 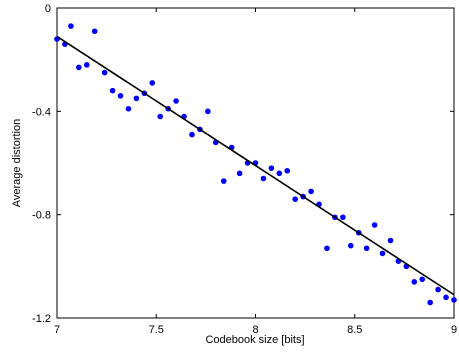 I want to click on x-tick-label: 7, so click(x=57, y=330).